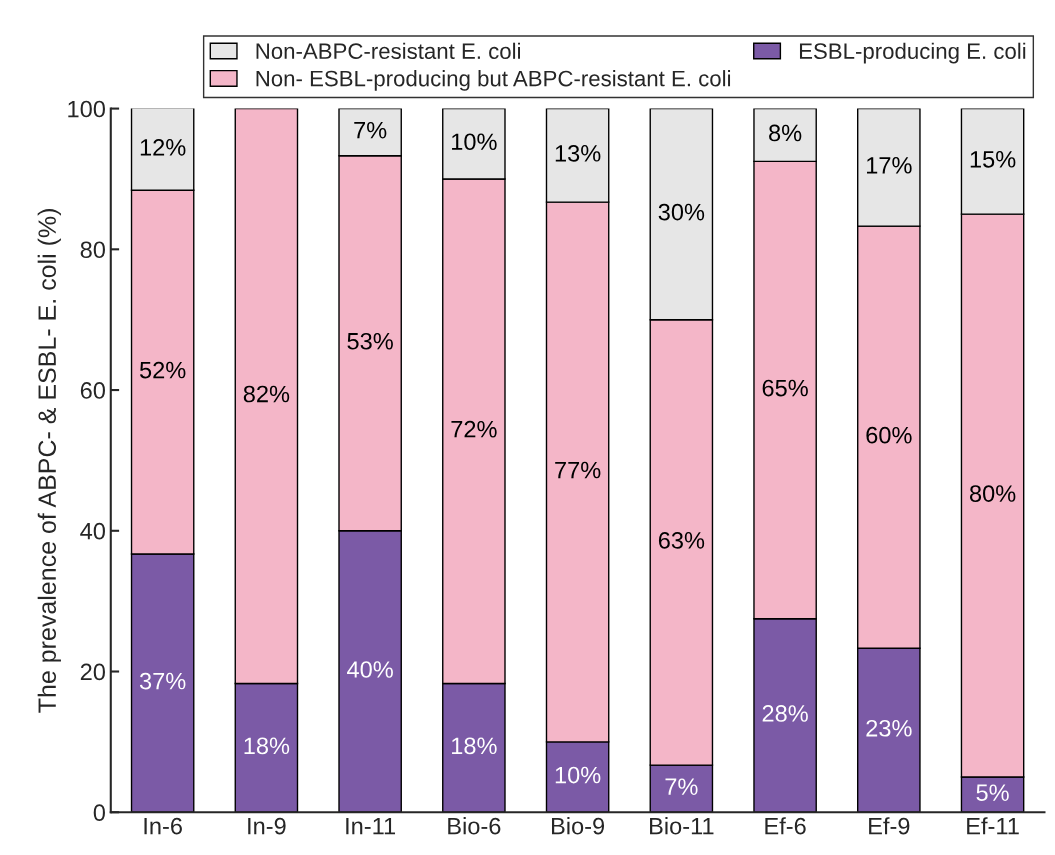  Describe the element at coordinates (92, 390) in the screenshot. I see `y-tick-label: 60` at that location.